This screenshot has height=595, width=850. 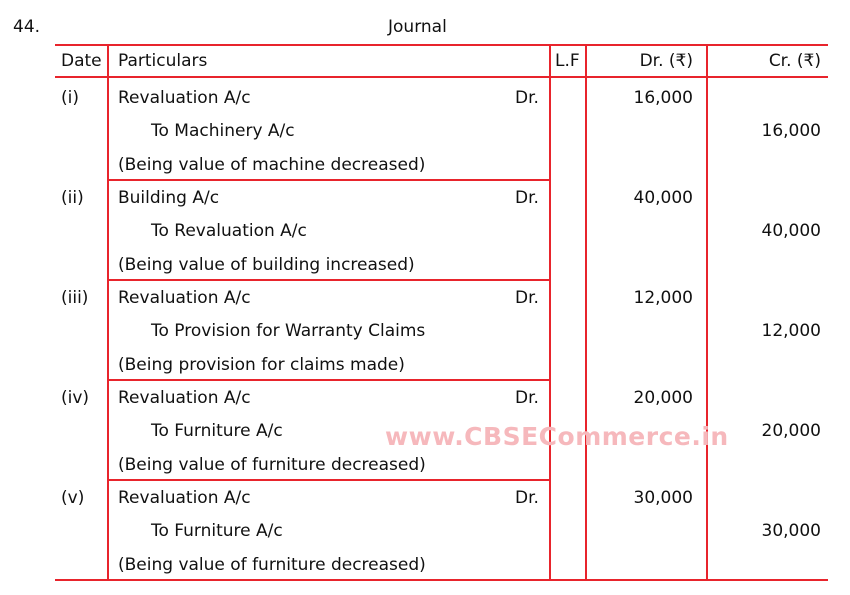 What do you see at coordinates (73, 498) in the screenshot?
I see `entry-date: (v)` at bounding box center [73, 498].